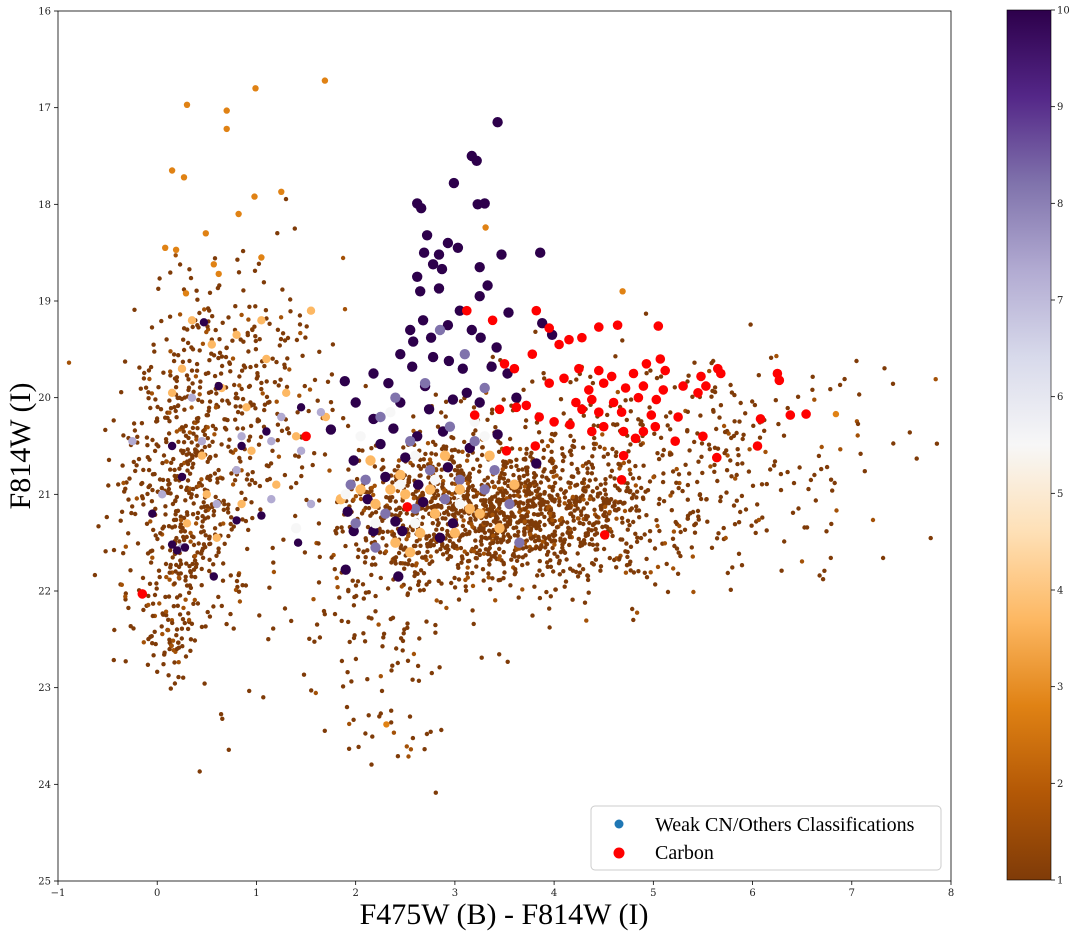 The height and width of the screenshot is (936, 1075). I want to click on point-rgb-plume-pale, so click(479, 513).